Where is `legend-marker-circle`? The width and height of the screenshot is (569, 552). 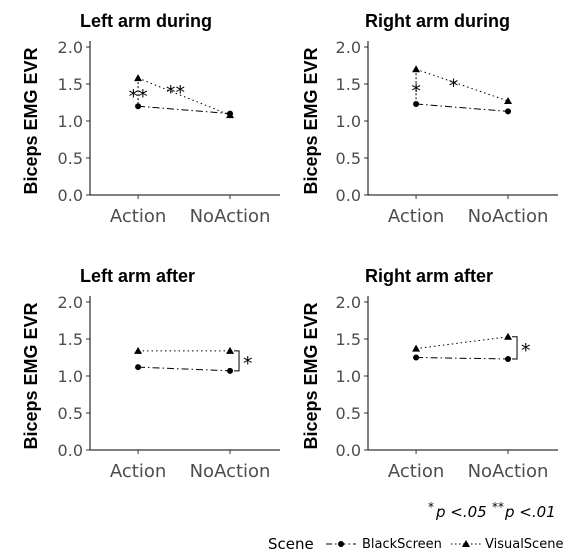
legend-marker-circle is located at coordinates (341, 544).